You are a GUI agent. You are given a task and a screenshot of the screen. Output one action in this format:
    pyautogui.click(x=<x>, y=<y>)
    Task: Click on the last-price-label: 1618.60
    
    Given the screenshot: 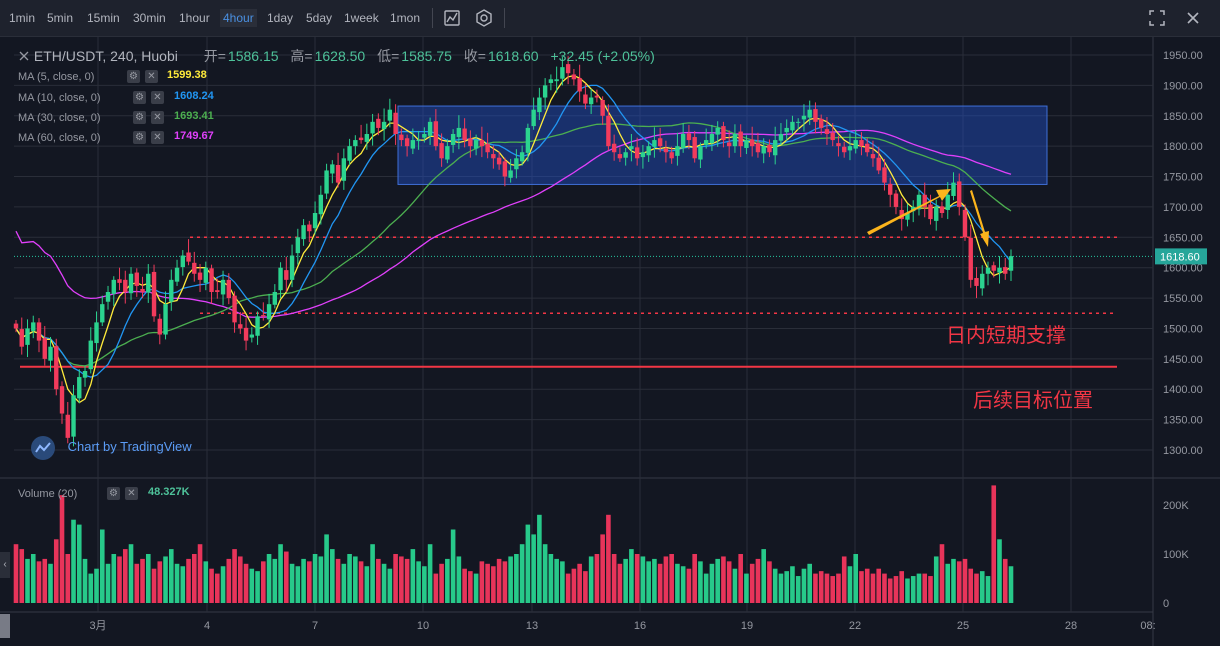 What is the action you would take?
    pyautogui.click(x=1180, y=257)
    